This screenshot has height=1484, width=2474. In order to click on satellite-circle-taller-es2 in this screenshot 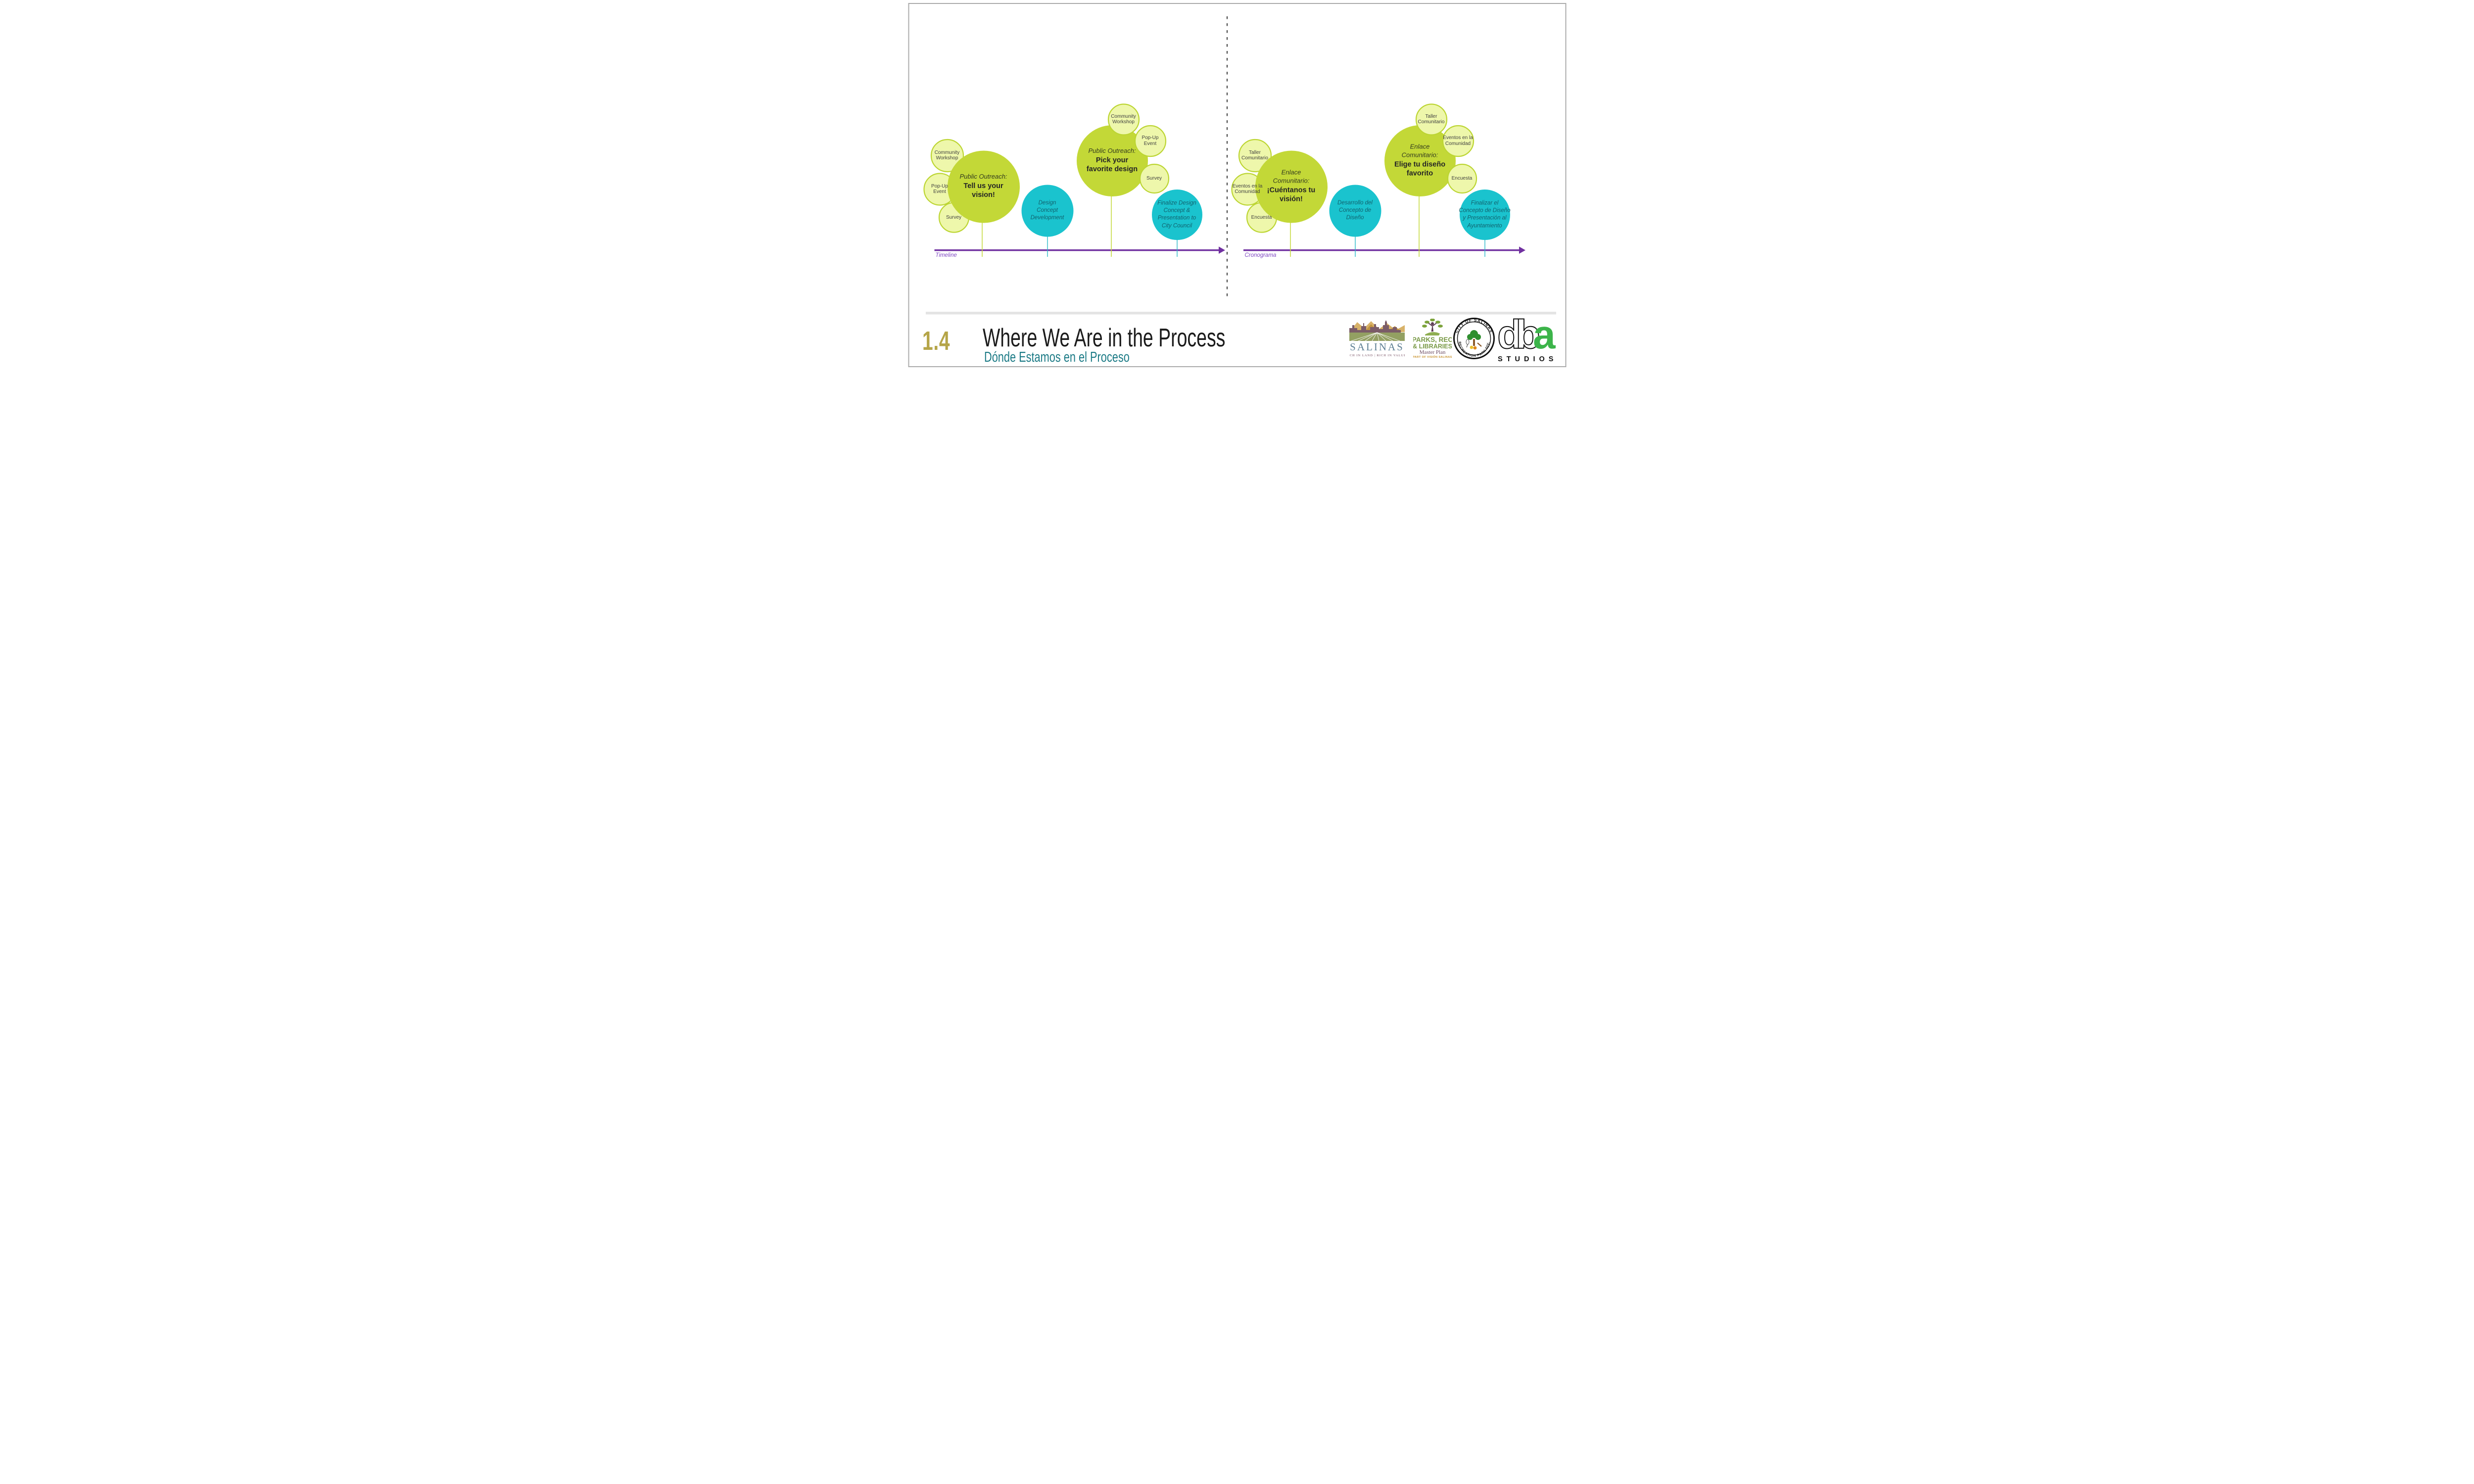, I will do `click(1431, 119)`.